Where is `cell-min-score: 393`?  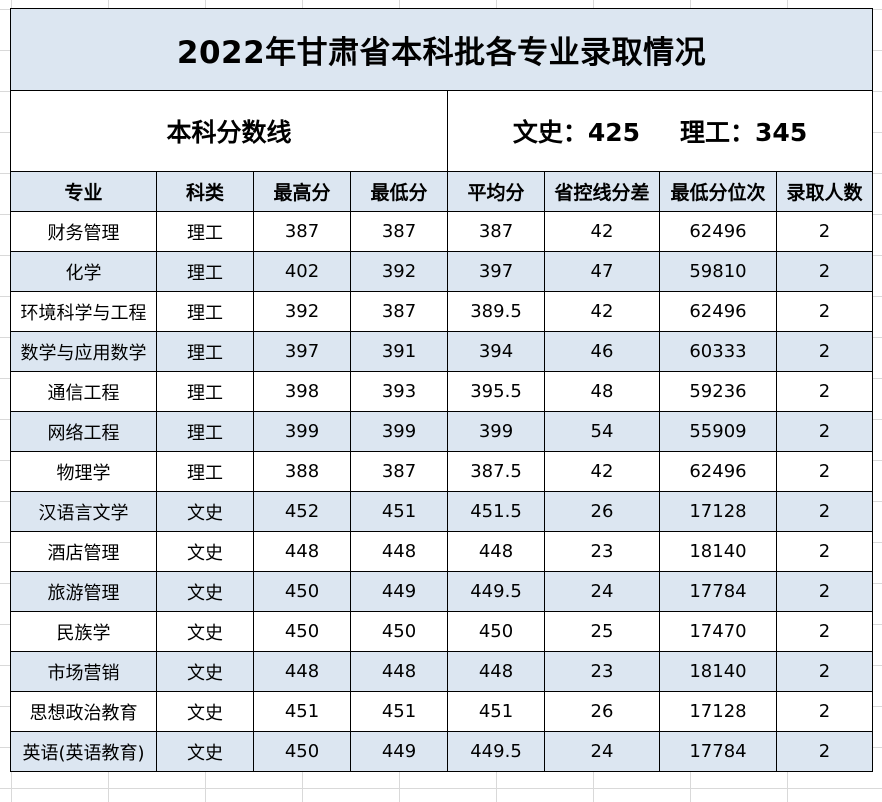
cell-min-score: 393 is located at coordinates (399, 391).